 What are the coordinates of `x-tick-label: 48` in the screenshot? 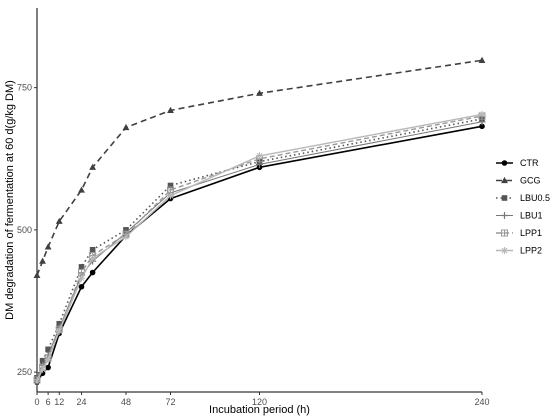 It's located at (126, 402).